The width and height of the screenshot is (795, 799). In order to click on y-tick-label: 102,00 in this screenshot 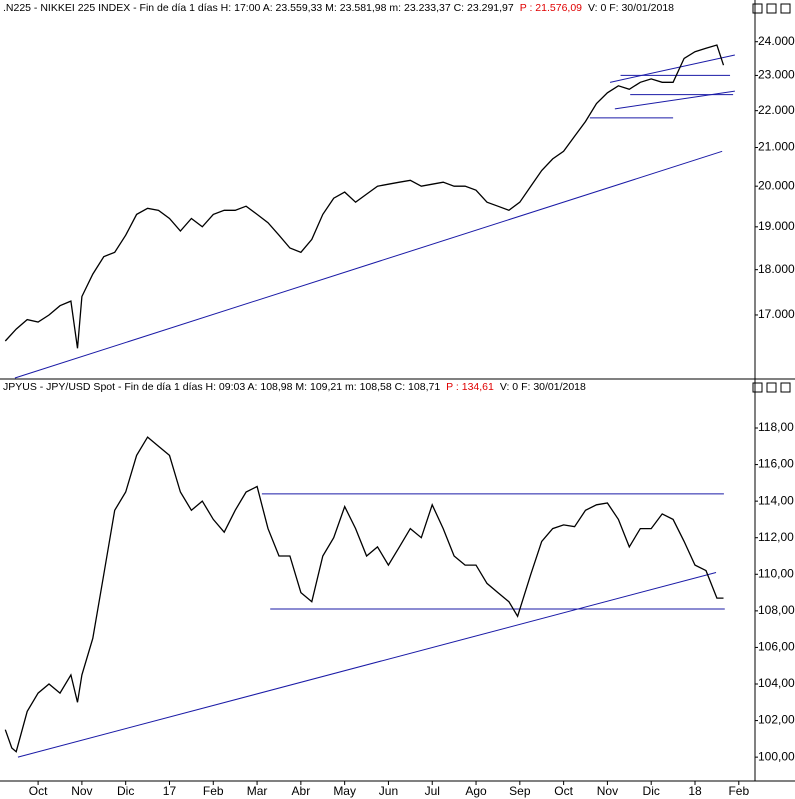, I will do `click(776, 720)`.